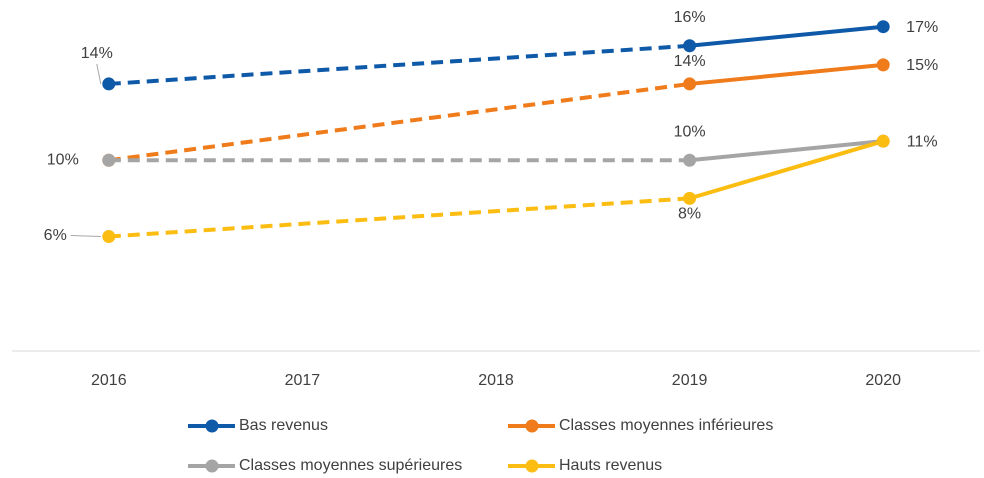 This screenshot has height=478, width=984. I want to click on legend-label: Classes moyennes supérieures, so click(350, 465).